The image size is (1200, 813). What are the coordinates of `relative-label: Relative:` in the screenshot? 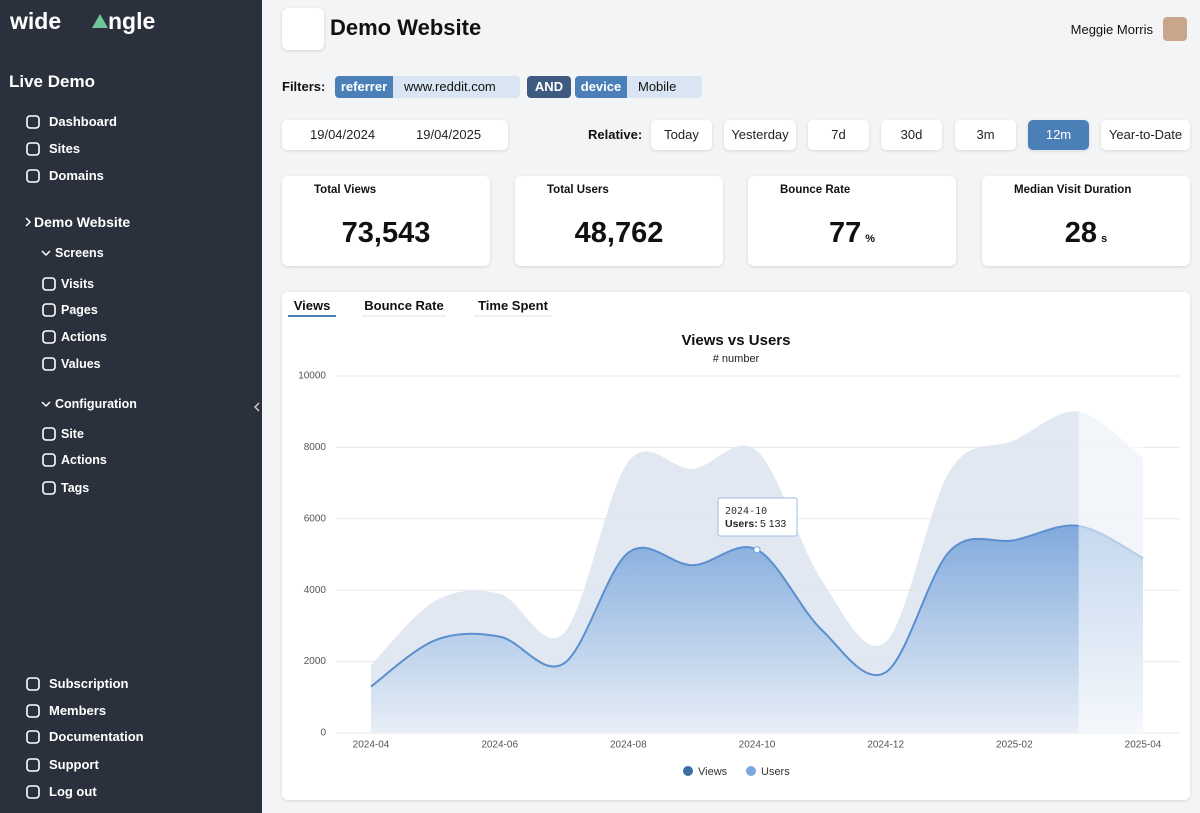 It's located at (615, 134).